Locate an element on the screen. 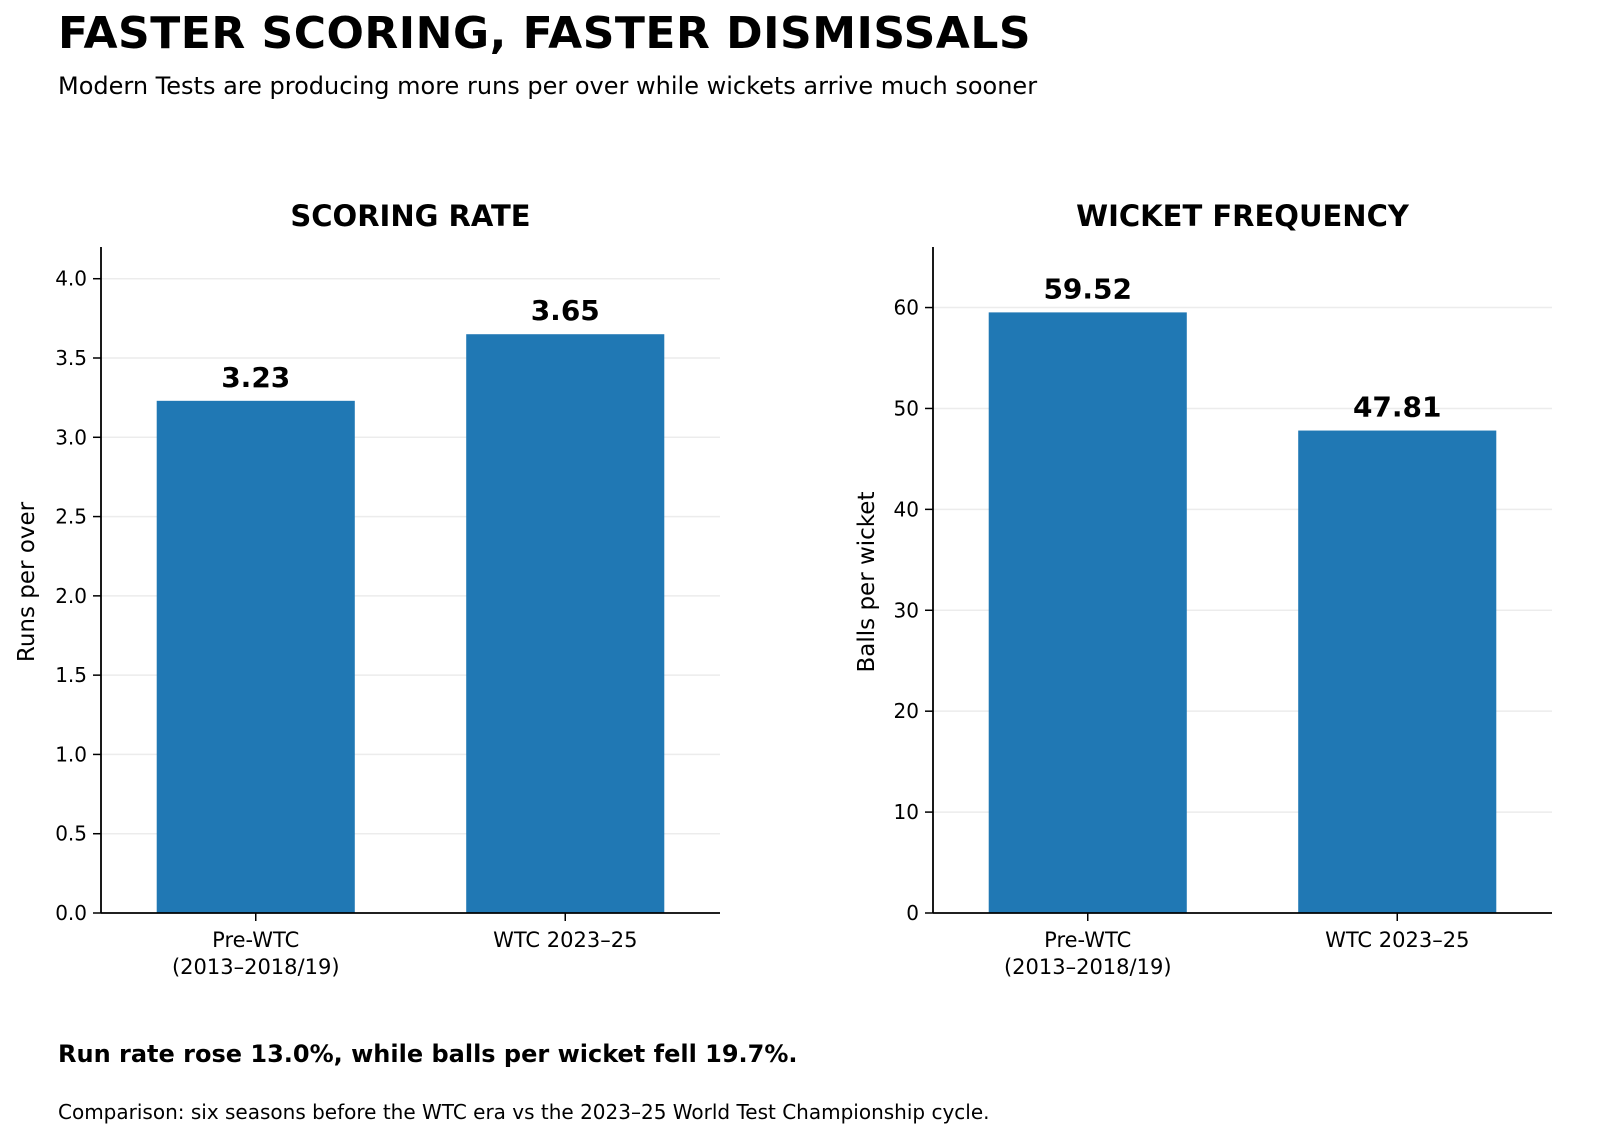 Image resolution: width=1600 pixels, height=1136 pixels. data-label: 59.52 is located at coordinates (1087, 288).